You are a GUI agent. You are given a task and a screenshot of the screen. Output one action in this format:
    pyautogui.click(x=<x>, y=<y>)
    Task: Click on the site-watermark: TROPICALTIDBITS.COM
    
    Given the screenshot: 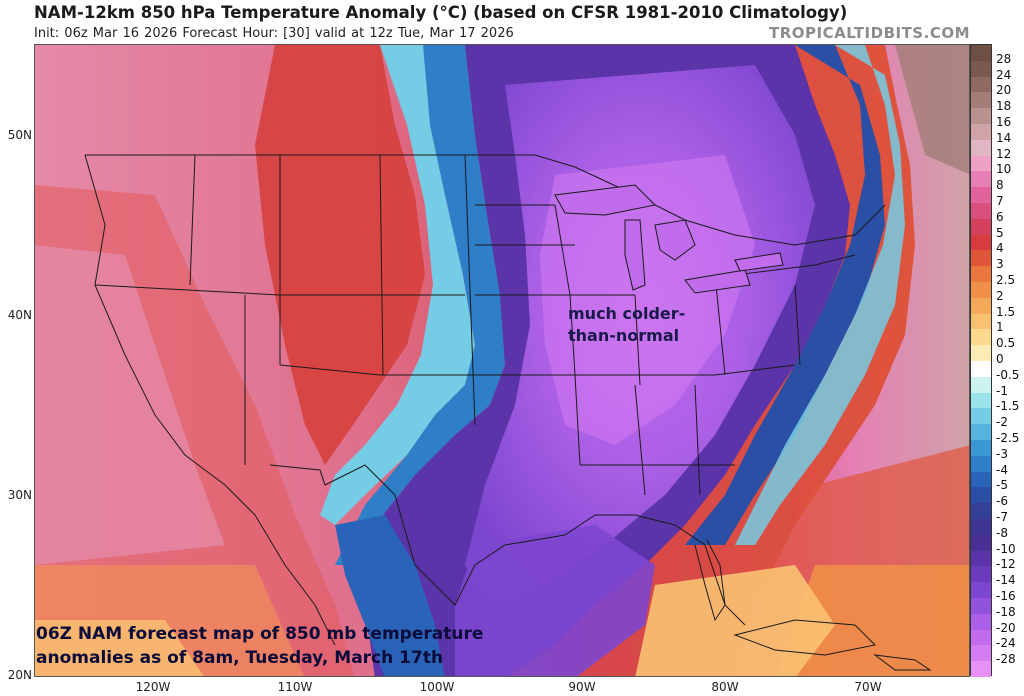 What is the action you would take?
    pyautogui.click(x=869, y=33)
    